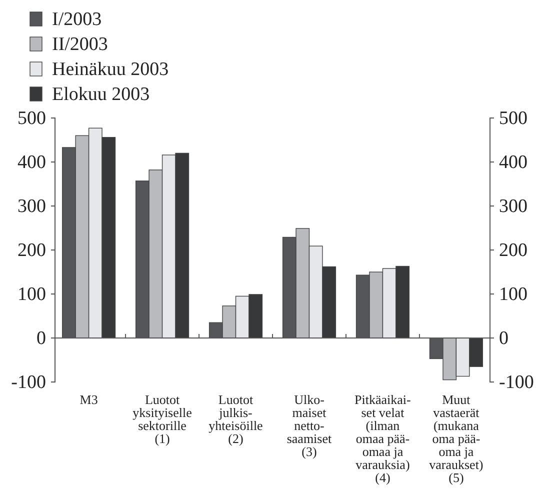 The width and height of the screenshot is (536, 499). What do you see at coordinates (28, 383) in the screenshot?
I see `y-tick-label: -100` at bounding box center [28, 383].